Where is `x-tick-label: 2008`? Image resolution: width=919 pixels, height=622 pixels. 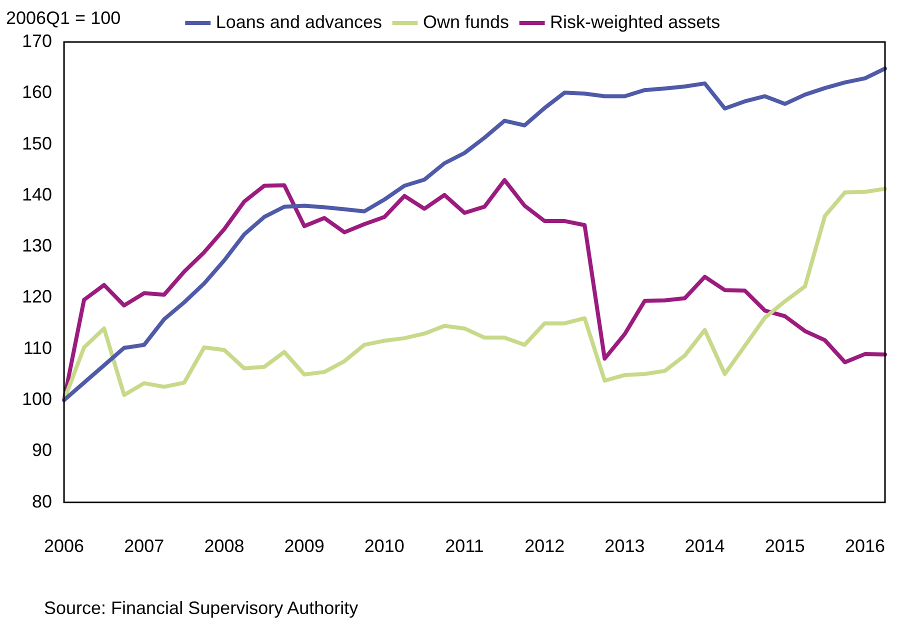
x-tick-label: 2008 is located at coordinates (224, 546).